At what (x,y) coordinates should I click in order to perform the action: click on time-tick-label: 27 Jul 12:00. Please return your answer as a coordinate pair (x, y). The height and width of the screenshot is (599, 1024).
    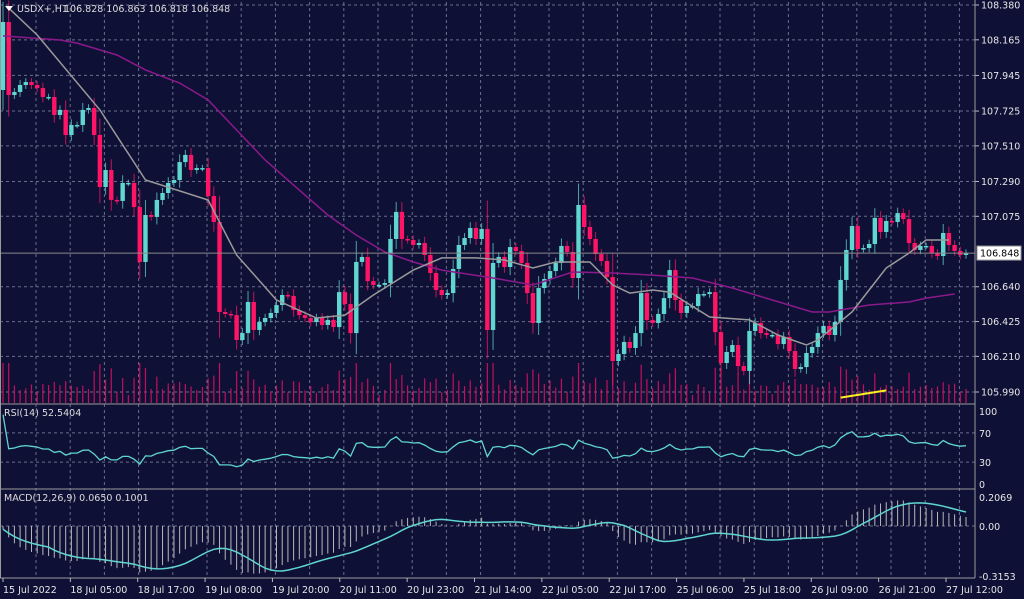
    Looking at the image, I should click on (974, 590).